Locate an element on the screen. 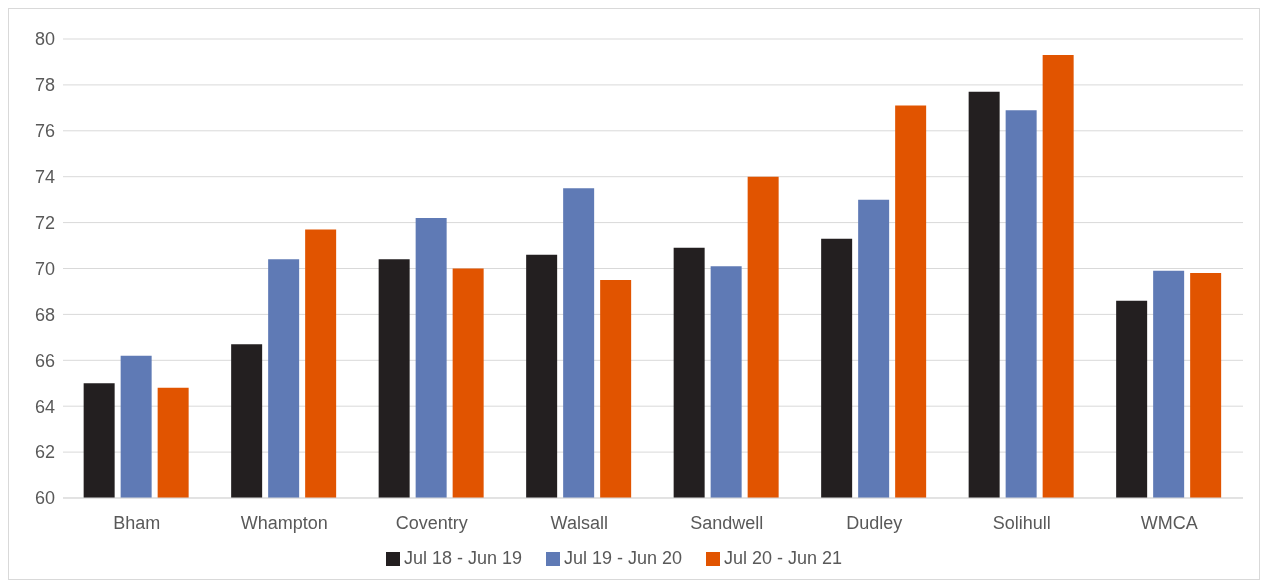  y-tick-label: 74 is located at coordinates (44, 177).